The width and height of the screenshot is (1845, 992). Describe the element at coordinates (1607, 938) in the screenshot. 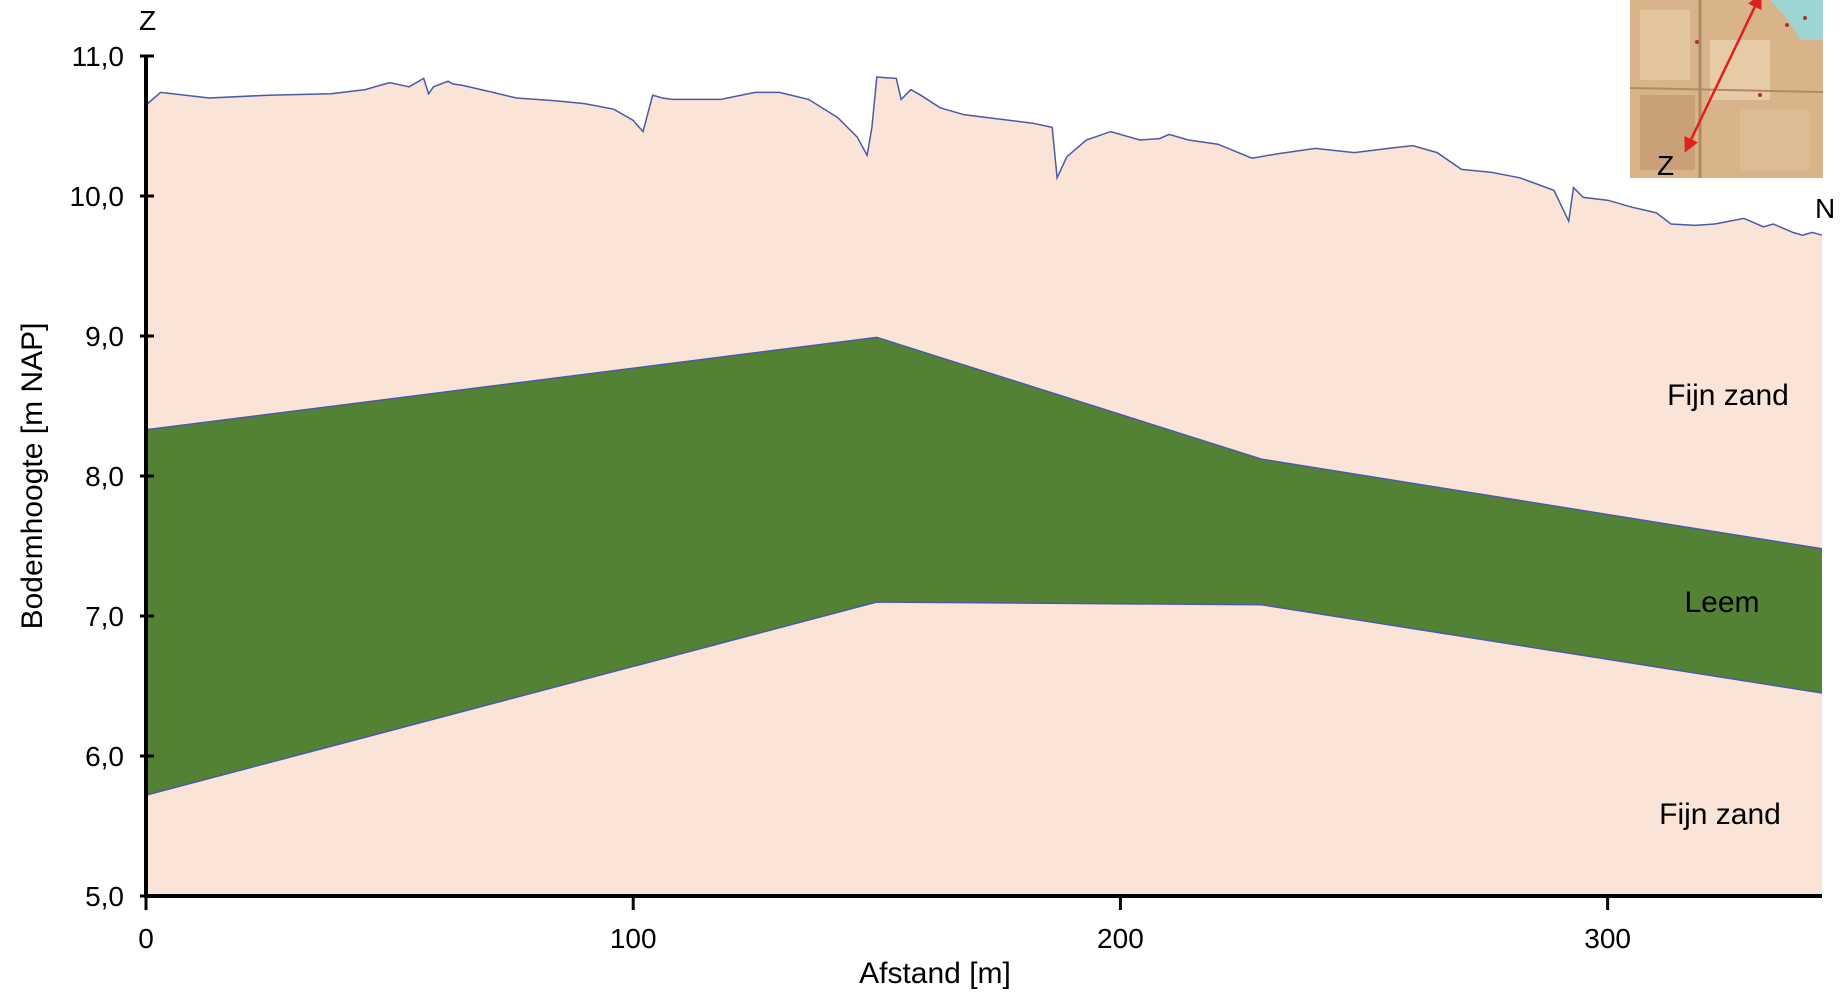

I see `x-tick-label: 300` at that location.